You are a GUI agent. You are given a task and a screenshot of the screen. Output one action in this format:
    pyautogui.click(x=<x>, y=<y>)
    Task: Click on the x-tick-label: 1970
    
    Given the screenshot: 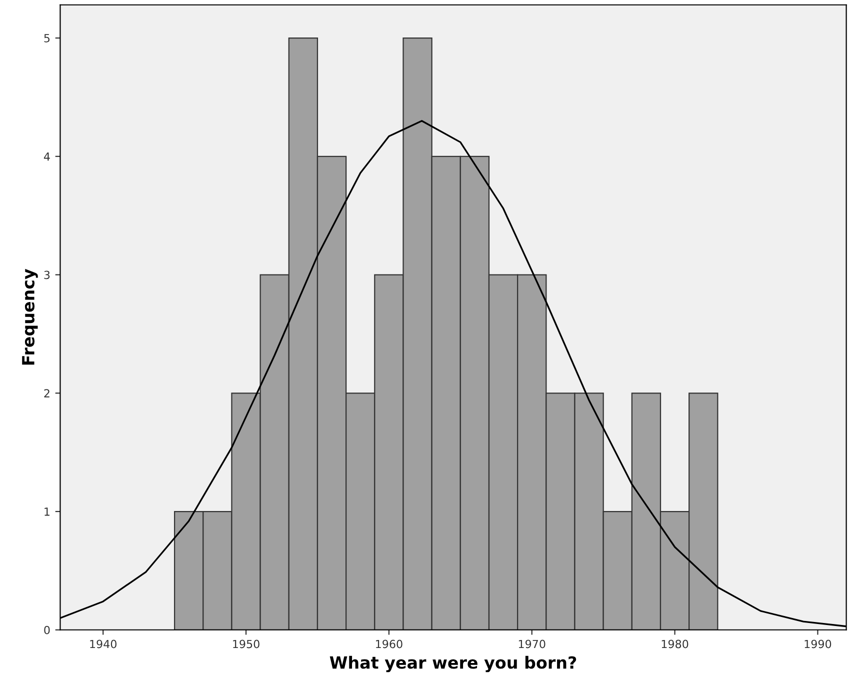 What is the action you would take?
    pyautogui.click(x=532, y=644)
    